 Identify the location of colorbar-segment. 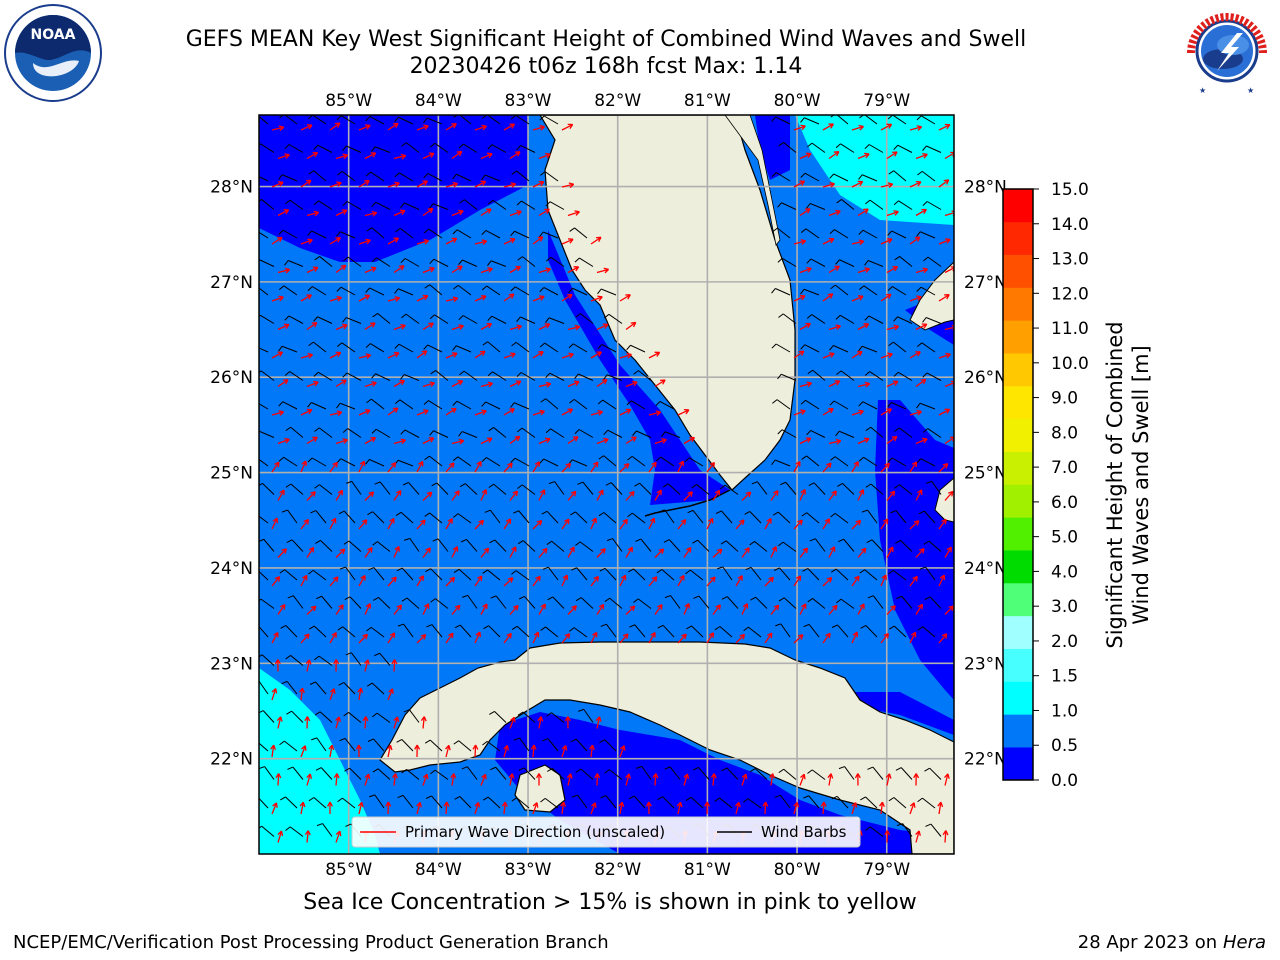
(1018, 567).